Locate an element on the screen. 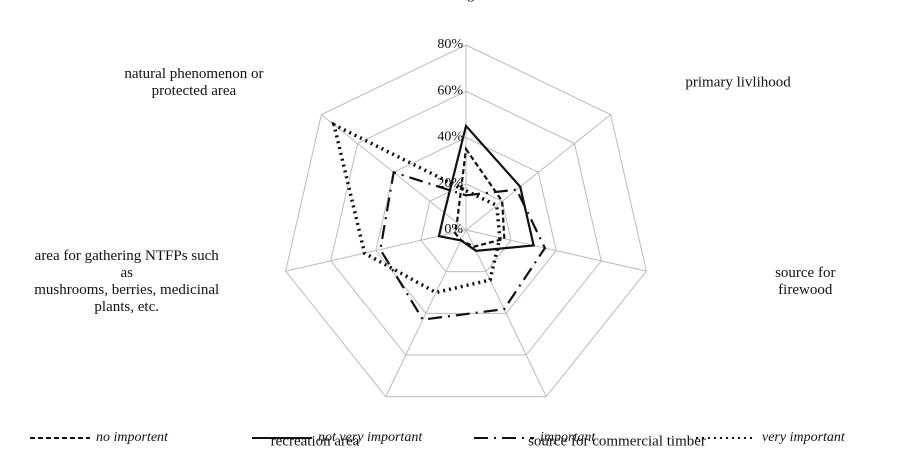  legend-label: no importent is located at coordinates (132, 437).